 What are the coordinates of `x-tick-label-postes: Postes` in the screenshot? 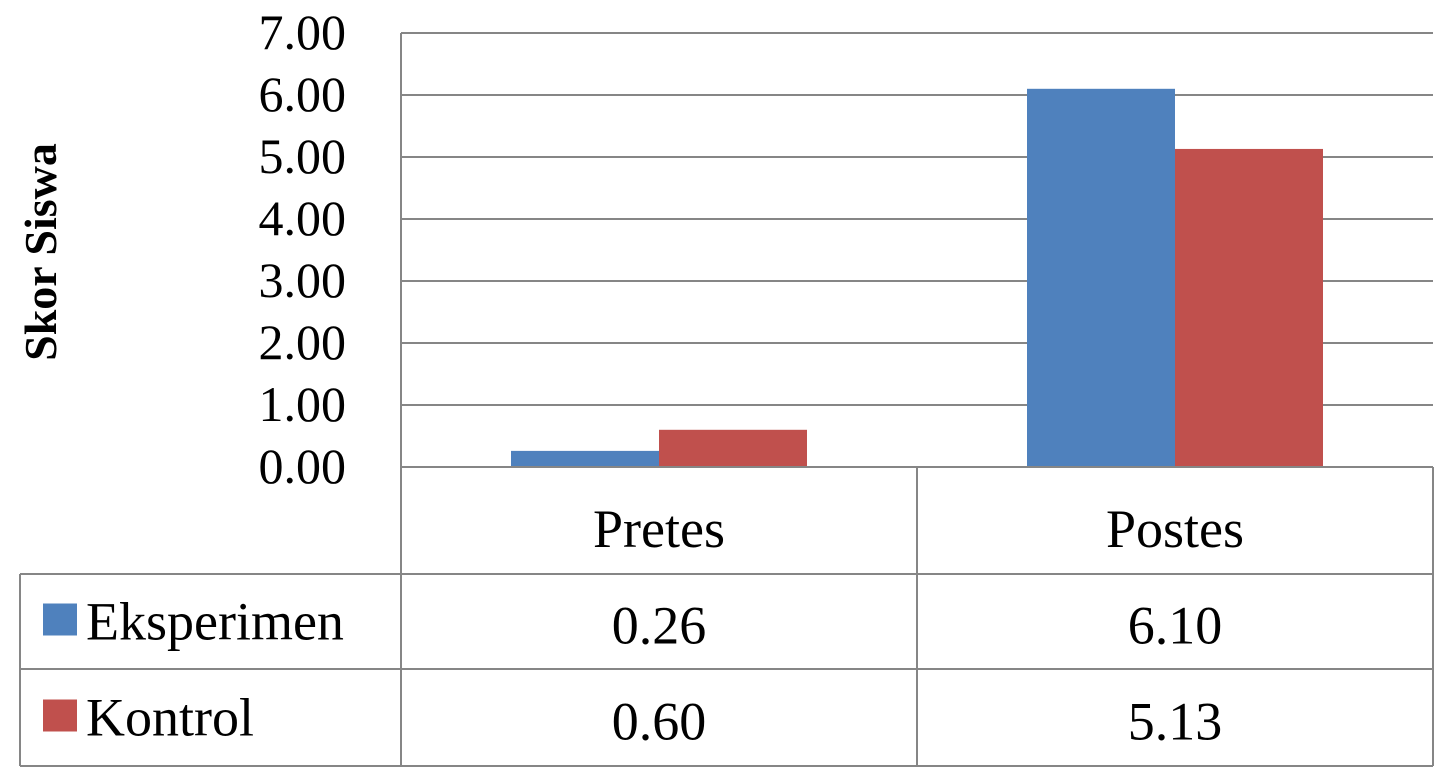 It's located at (1175, 529).